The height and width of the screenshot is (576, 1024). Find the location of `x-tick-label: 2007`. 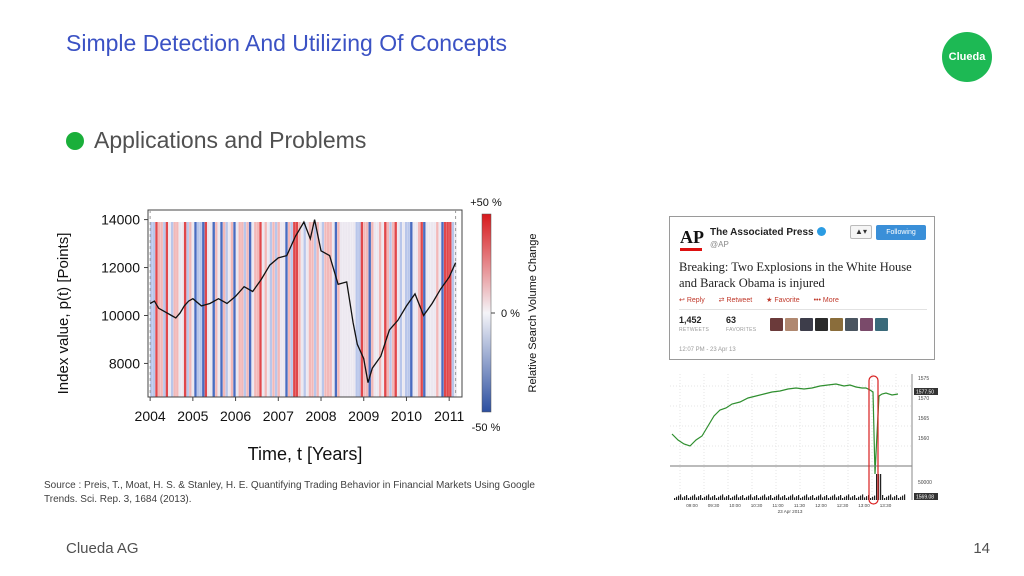

x-tick-label: 2007 is located at coordinates (278, 416).